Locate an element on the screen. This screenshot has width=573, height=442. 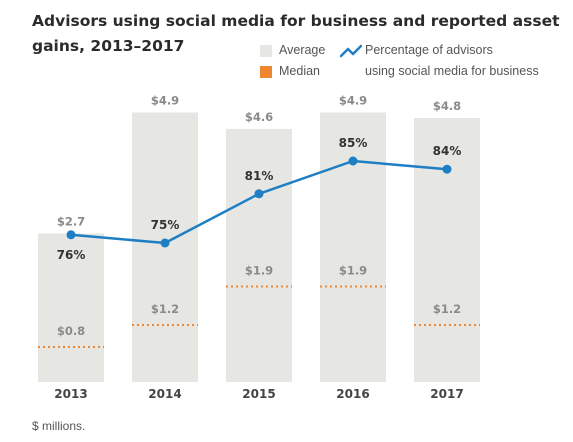
median-label-2017: $1.2 is located at coordinates (447, 309).